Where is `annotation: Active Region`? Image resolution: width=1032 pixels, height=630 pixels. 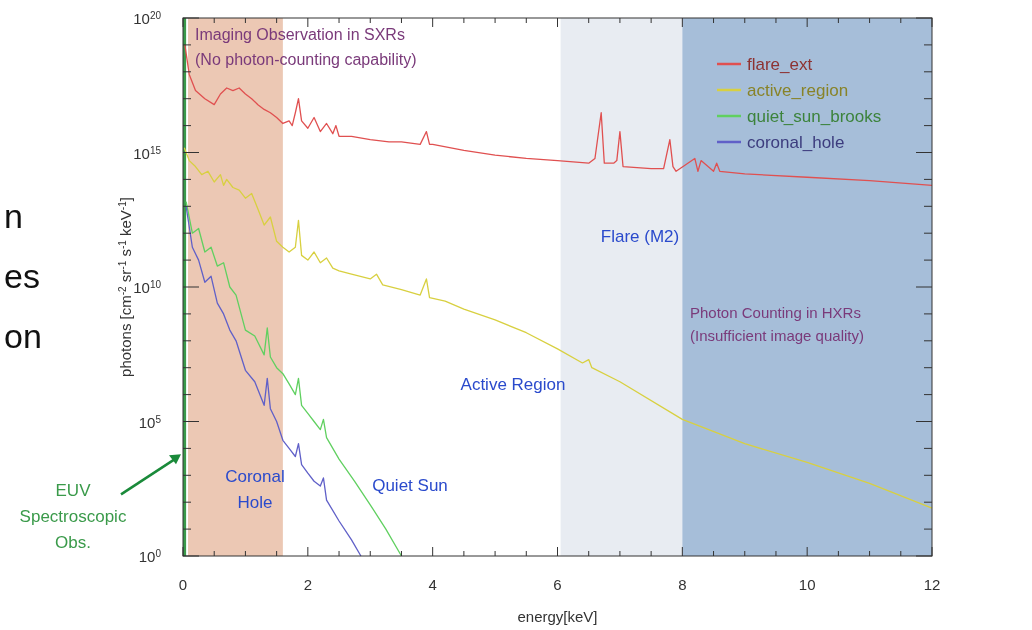 annotation: Active Region is located at coordinates (513, 384).